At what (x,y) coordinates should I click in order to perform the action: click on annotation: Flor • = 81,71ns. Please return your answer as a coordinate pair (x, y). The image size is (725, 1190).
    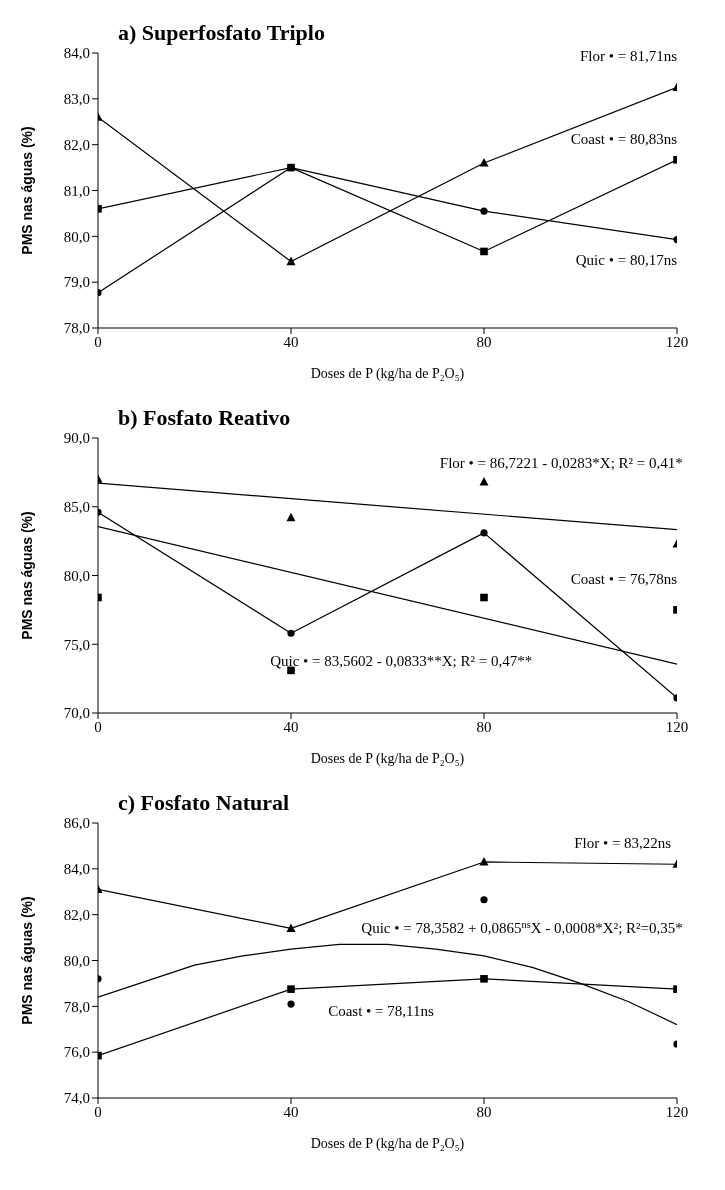
    Looking at the image, I should click on (628, 56).